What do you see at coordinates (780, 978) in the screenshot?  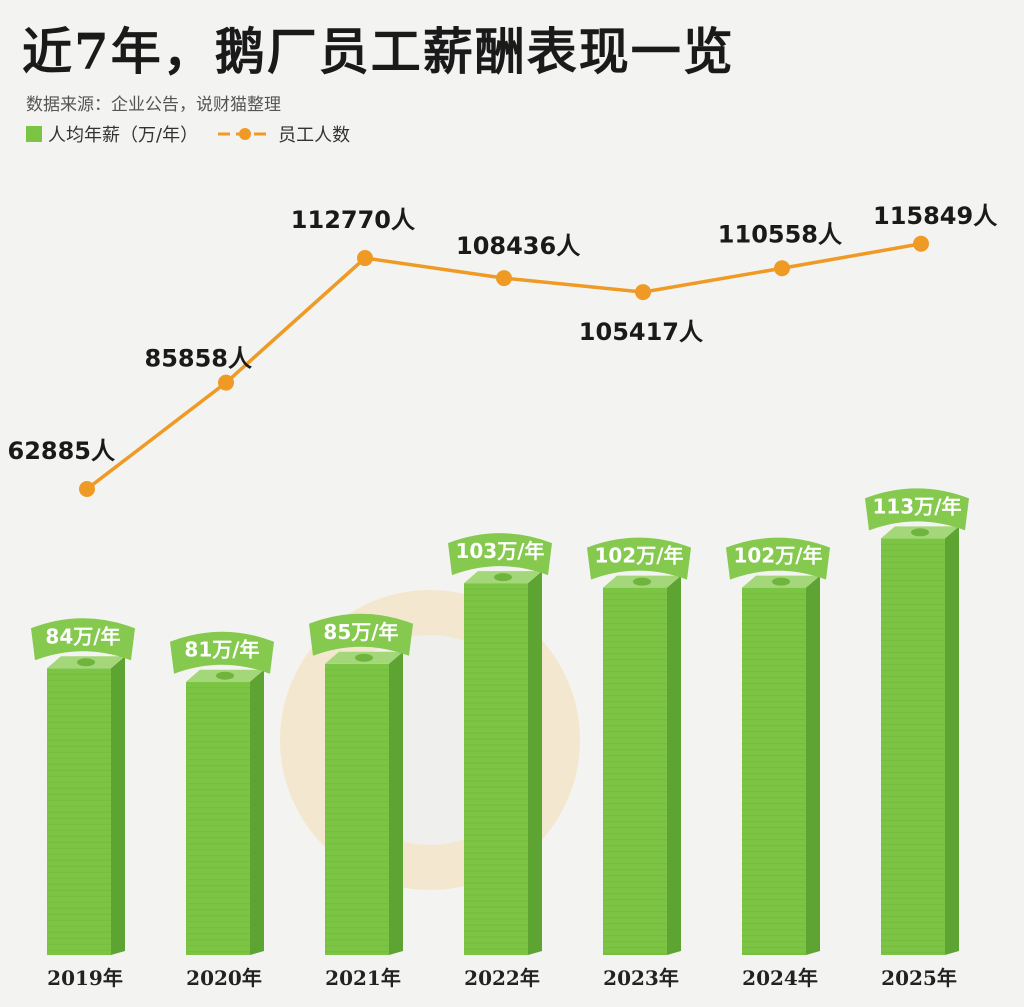 I see `year-axis-label: 2024年` at bounding box center [780, 978].